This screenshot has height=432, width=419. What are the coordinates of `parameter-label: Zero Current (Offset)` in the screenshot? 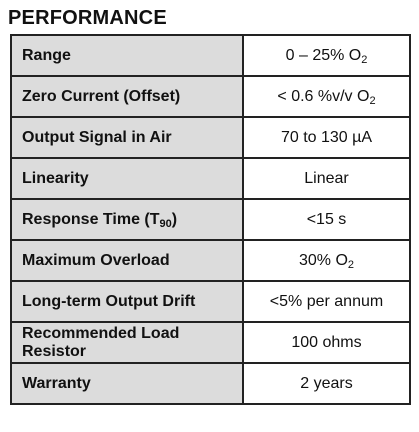 It's located at (101, 96).